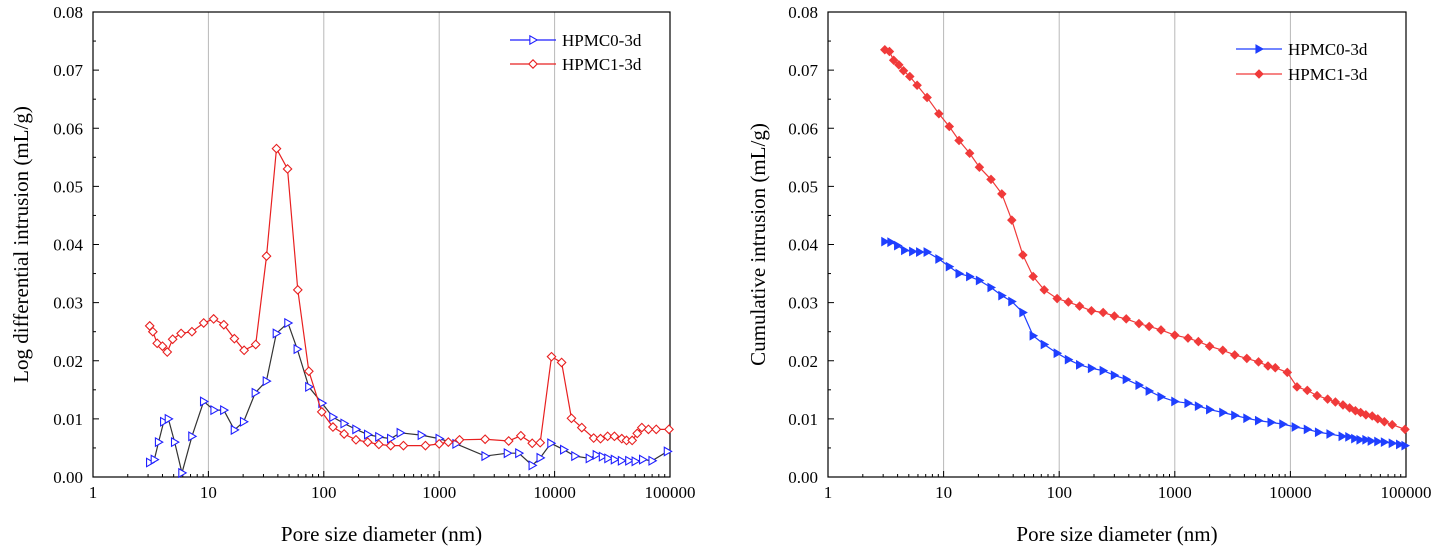  Describe the element at coordinates (1328, 74) in the screenshot. I see `legend-label: HPMC1-3d` at that location.